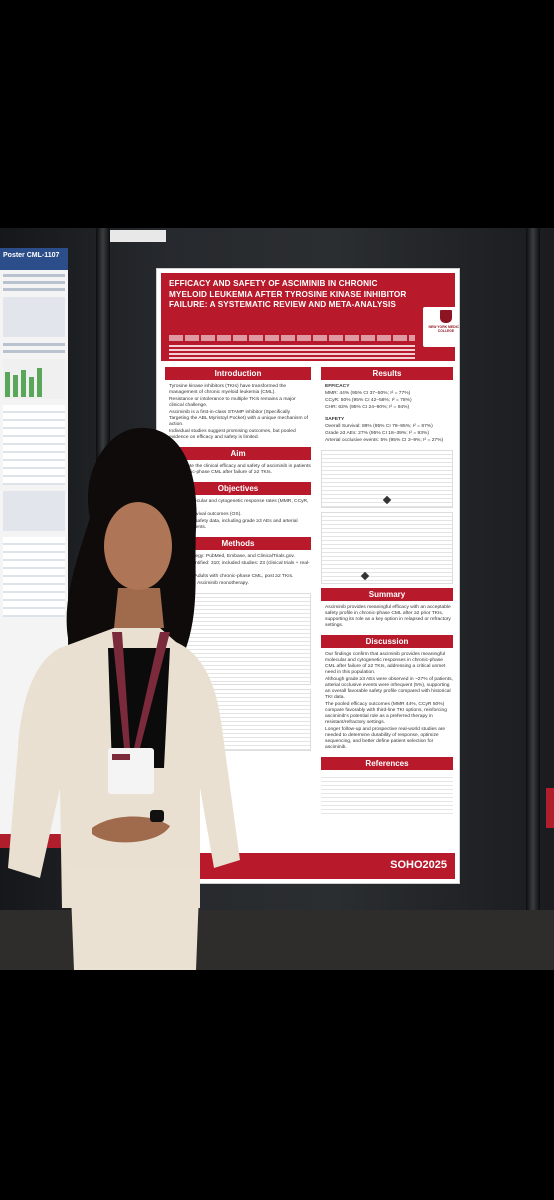  Describe the element at coordinates (138, 546) in the screenshot. I see `face` at that location.